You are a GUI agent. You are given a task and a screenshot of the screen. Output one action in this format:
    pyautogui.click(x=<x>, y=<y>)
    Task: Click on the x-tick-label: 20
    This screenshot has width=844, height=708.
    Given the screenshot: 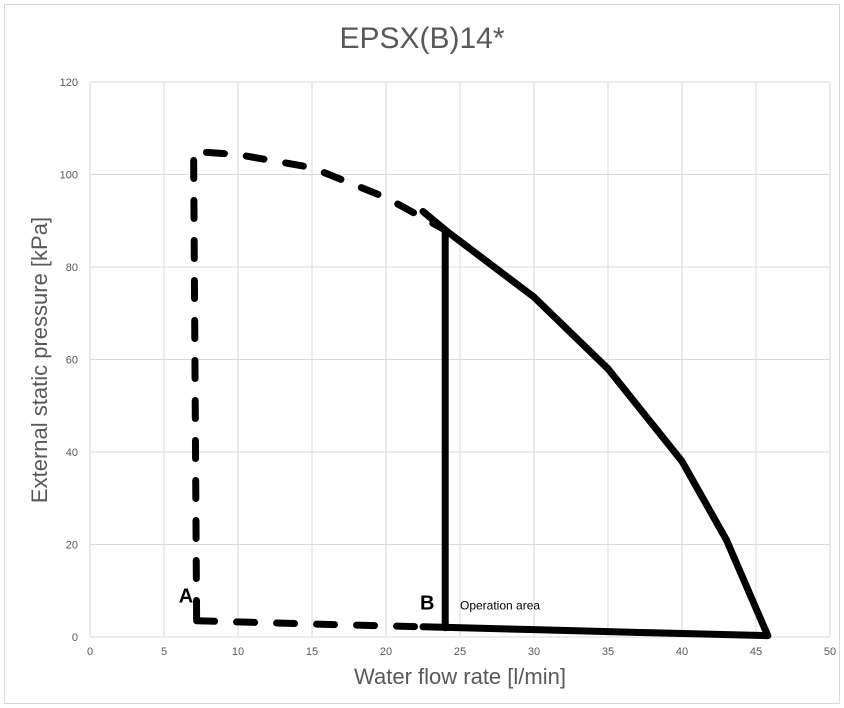 What is the action you would take?
    pyautogui.click(x=386, y=652)
    